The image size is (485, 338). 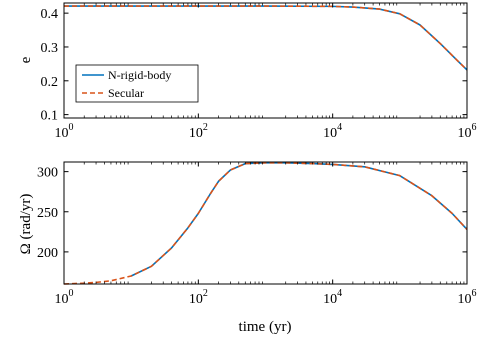 I want to click on bottom-y-tick-label: 300, so click(x=47, y=173).